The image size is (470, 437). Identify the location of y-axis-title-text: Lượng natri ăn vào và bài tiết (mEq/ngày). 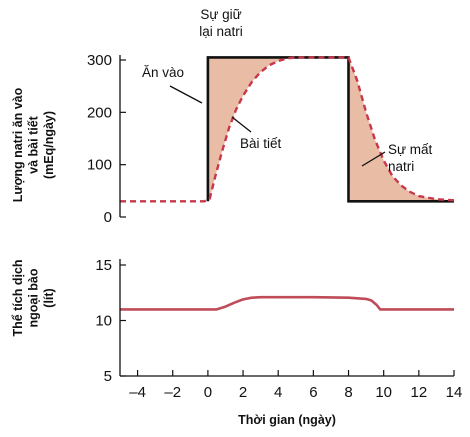
(33, 144).